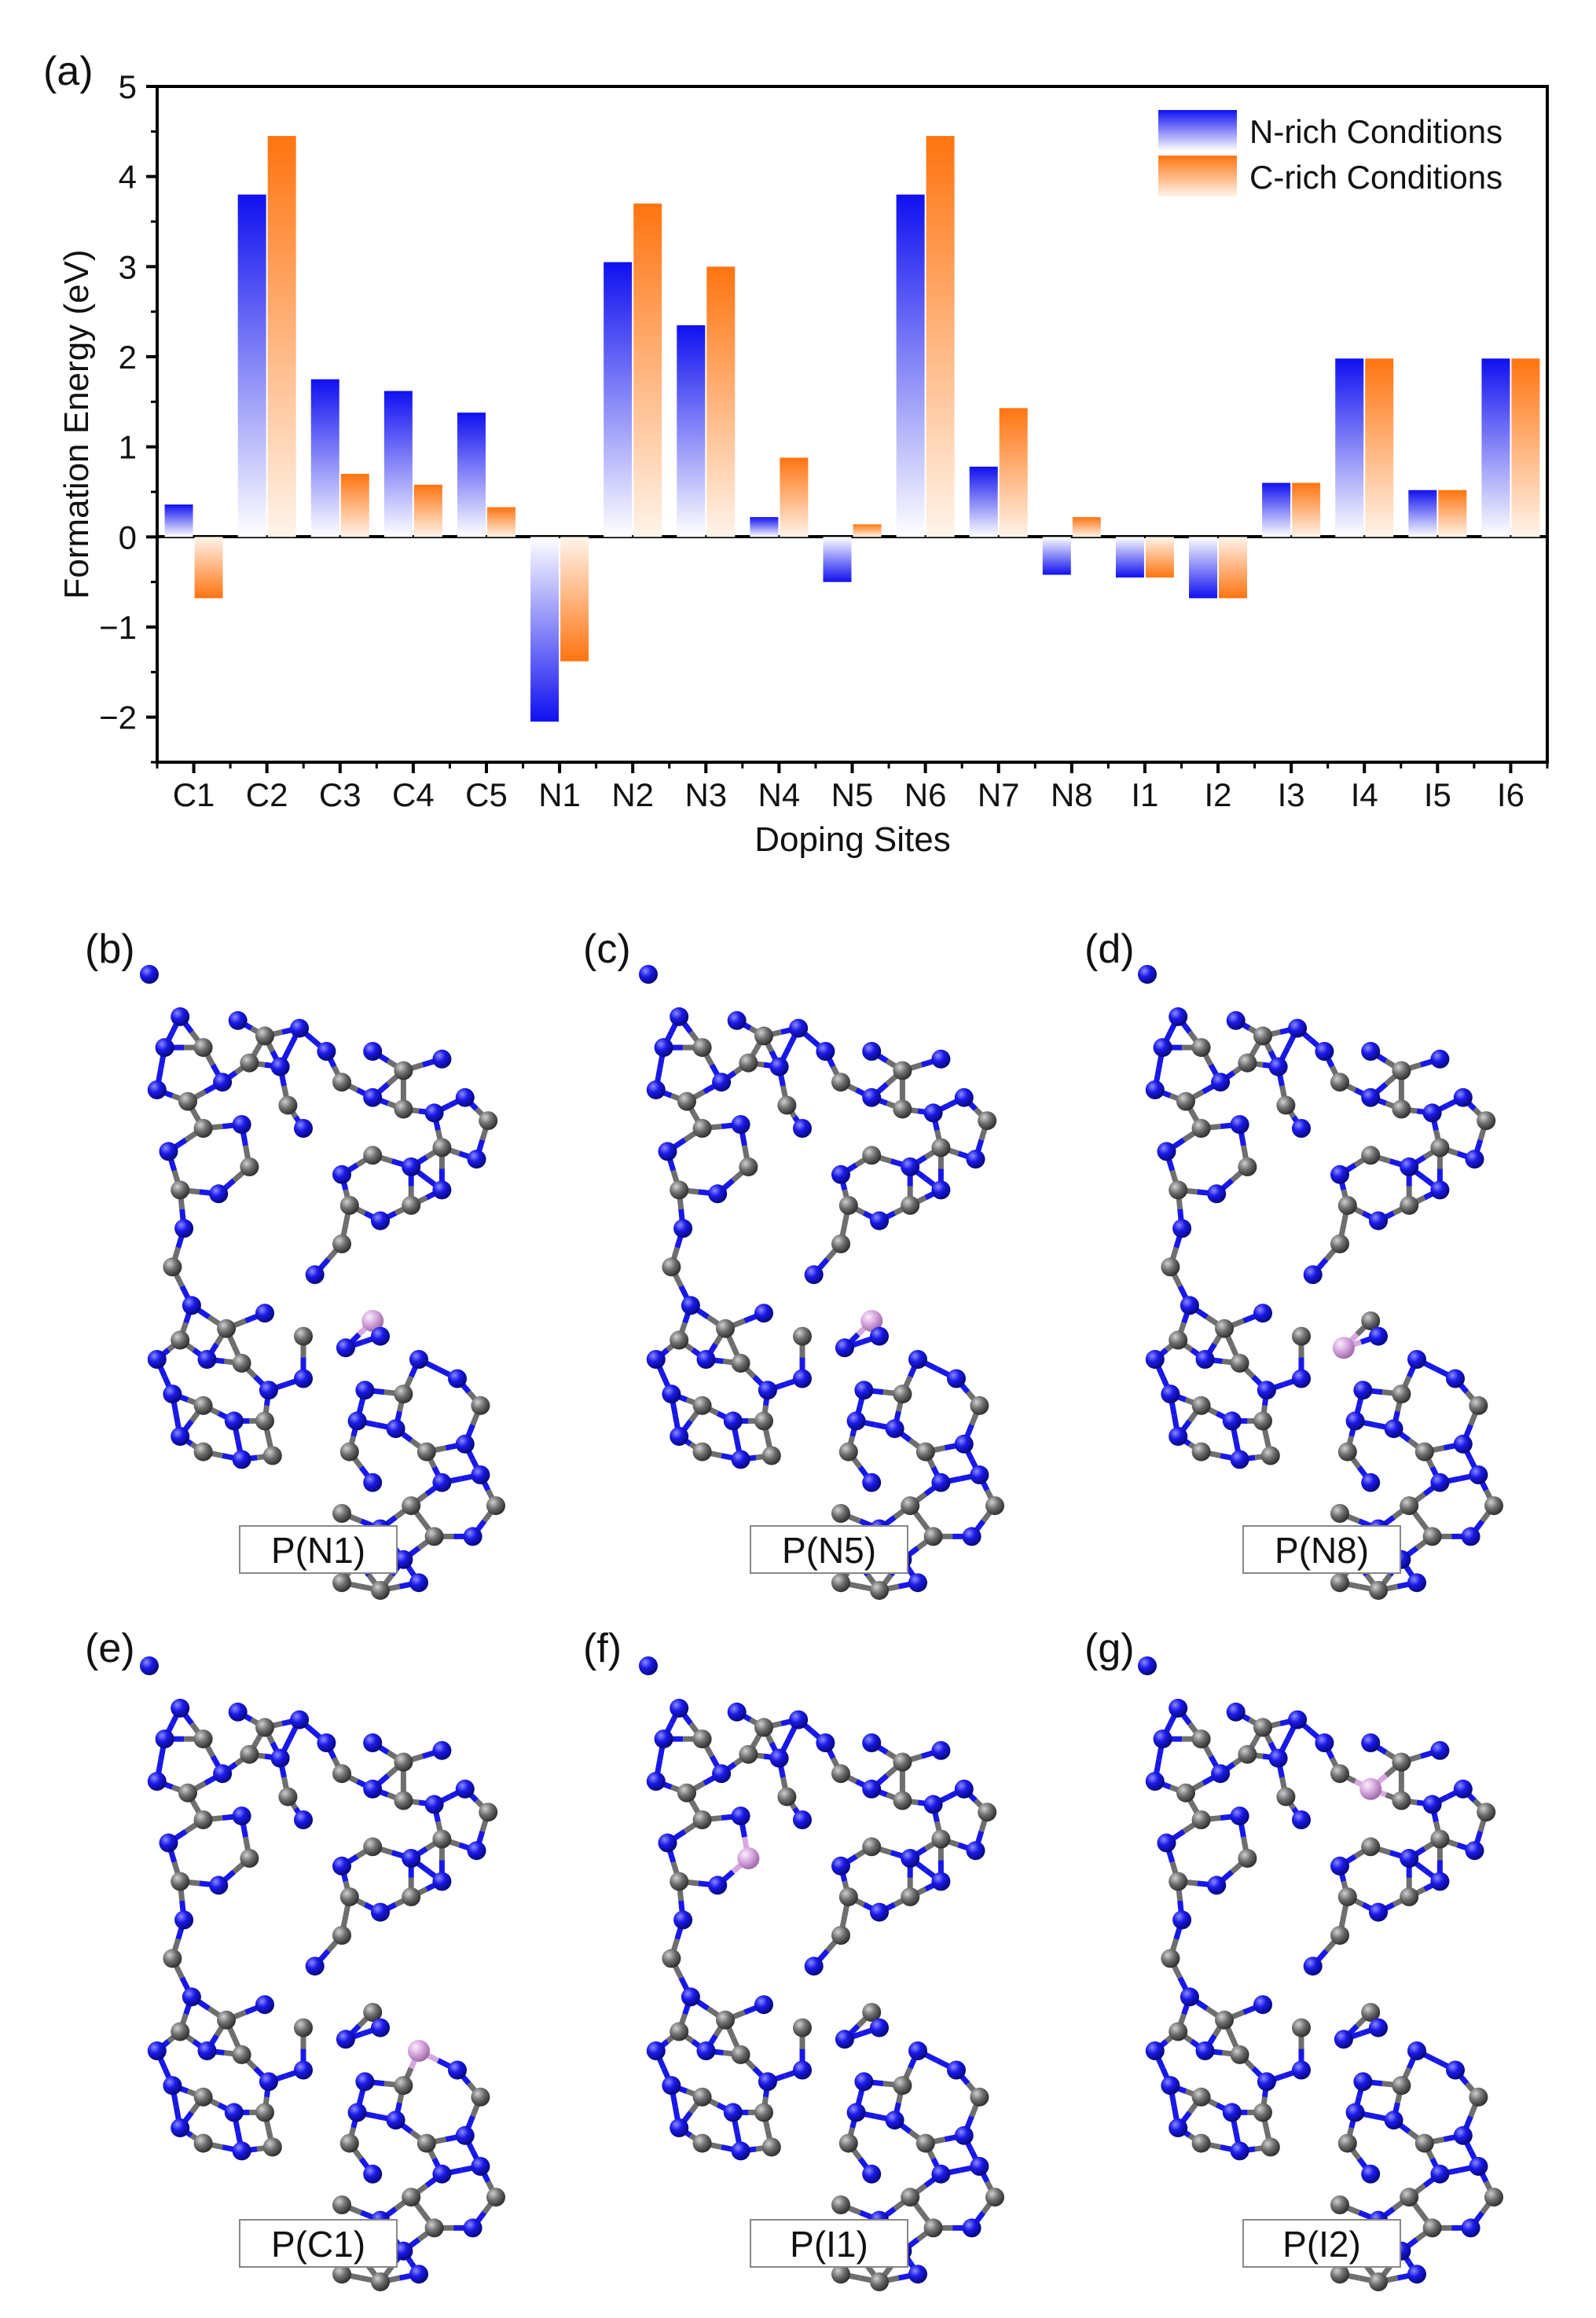 The height and width of the screenshot is (2318, 1596). I want to click on bar-n-rich-n8, so click(1056, 556).